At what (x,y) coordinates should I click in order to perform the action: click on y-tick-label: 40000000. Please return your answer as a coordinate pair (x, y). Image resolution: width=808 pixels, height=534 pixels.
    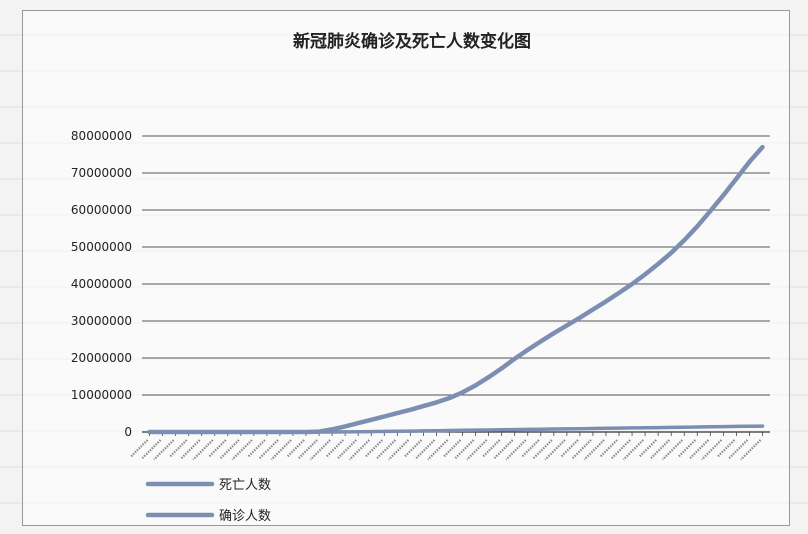
    Looking at the image, I should click on (101, 284).